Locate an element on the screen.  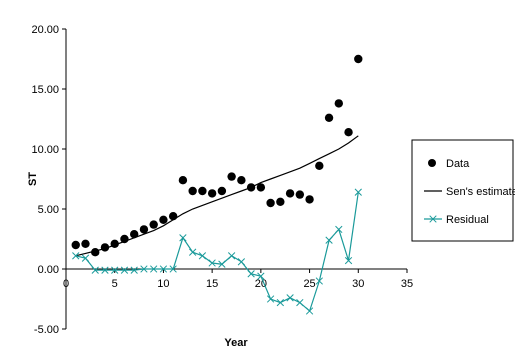
x-tick-label: 25 is located at coordinates (309, 284).